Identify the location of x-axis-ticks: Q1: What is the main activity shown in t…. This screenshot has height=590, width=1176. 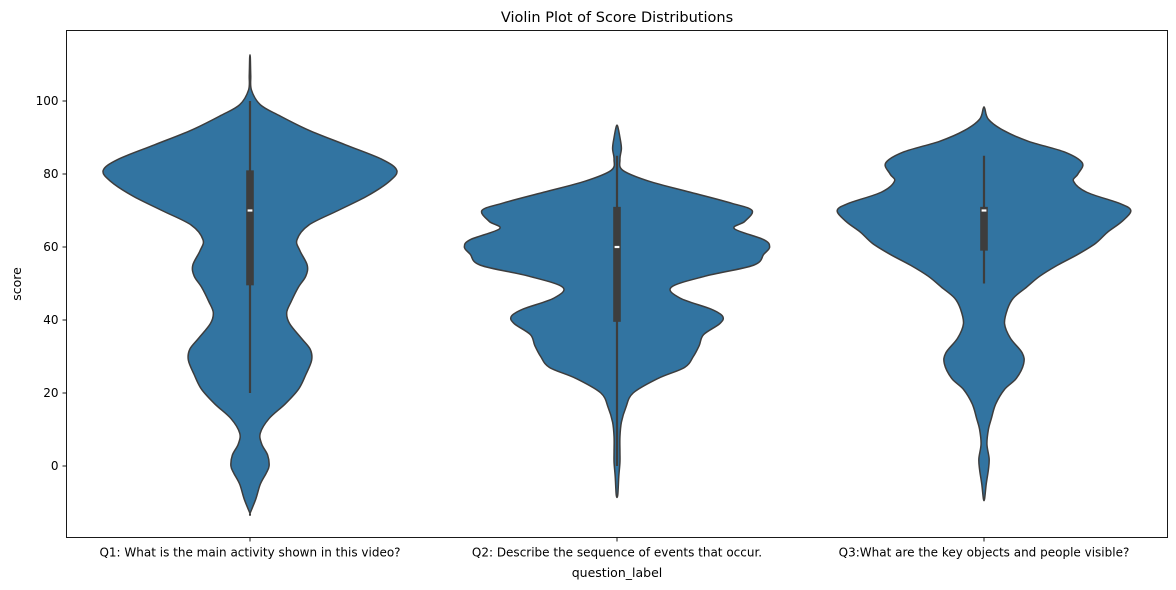
(614, 548).